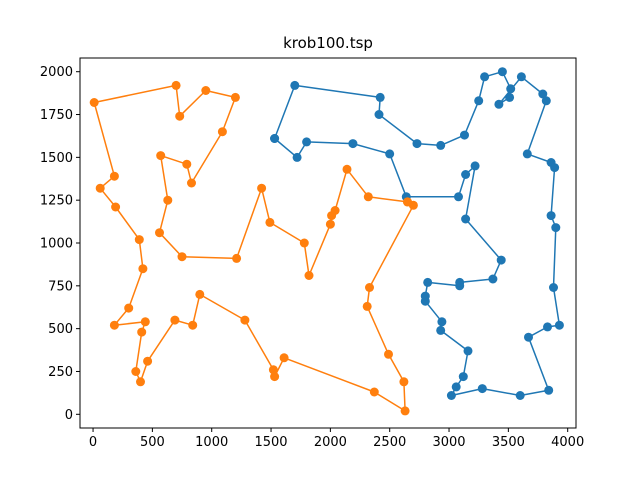  Describe the element at coordinates (60, 286) in the screenshot. I see `y-tick-label: 750` at that location.